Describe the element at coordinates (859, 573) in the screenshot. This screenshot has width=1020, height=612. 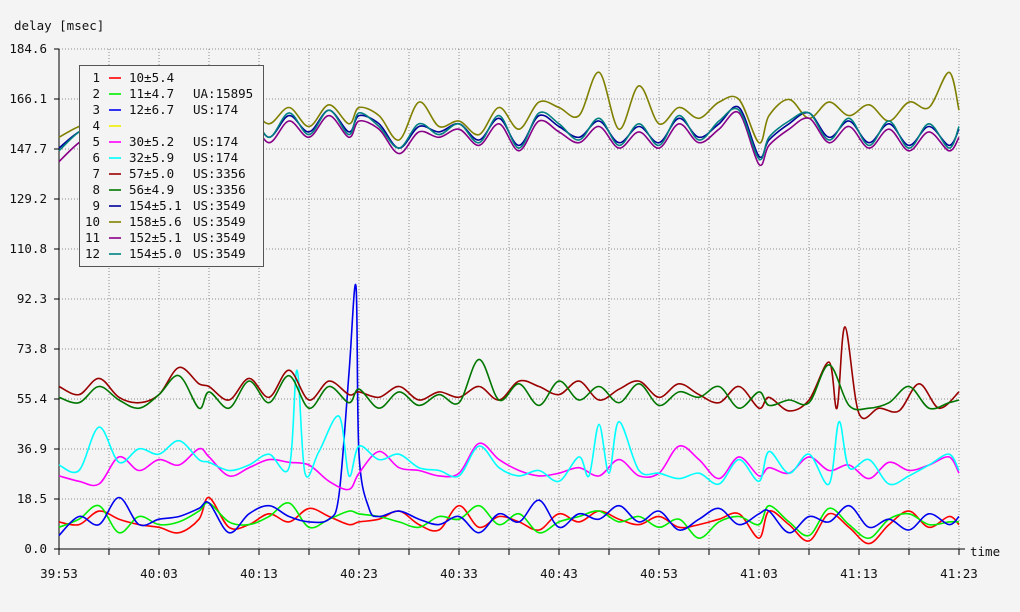
I see `x-tick-label: 41:13` at that location.